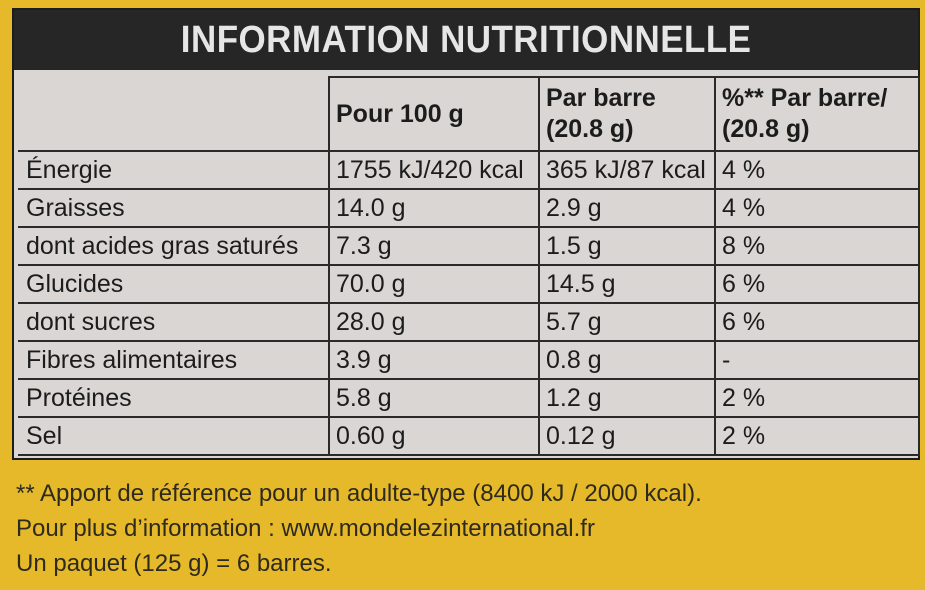 This screenshot has width=925, height=590. Describe the element at coordinates (817, 246) in the screenshot. I see `percent-reference: 8 %` at that location.